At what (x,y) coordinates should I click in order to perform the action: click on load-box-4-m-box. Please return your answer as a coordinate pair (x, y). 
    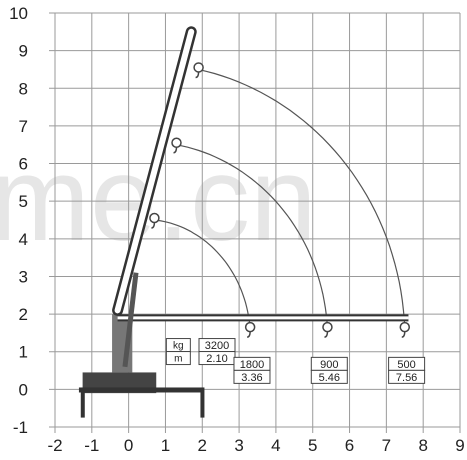
    Looking at the image, I should click on (407, 376).